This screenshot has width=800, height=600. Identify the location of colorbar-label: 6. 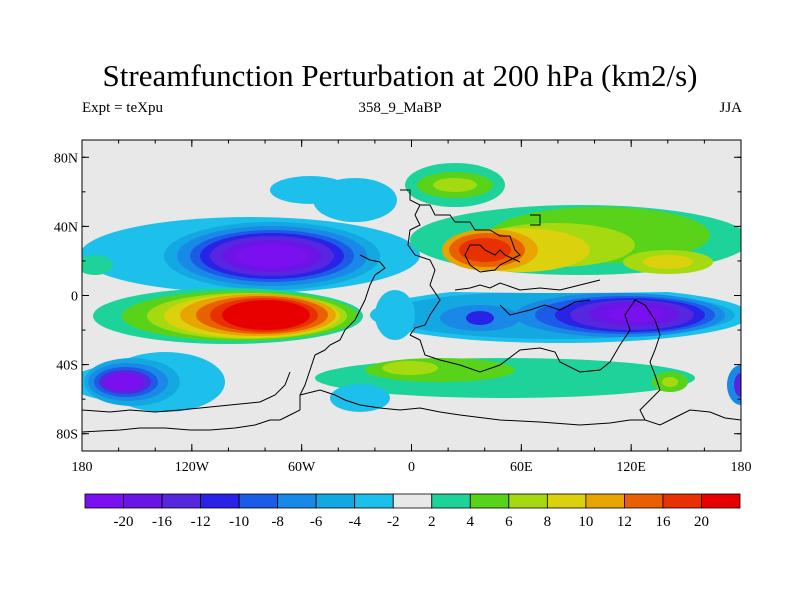
(509, 522).